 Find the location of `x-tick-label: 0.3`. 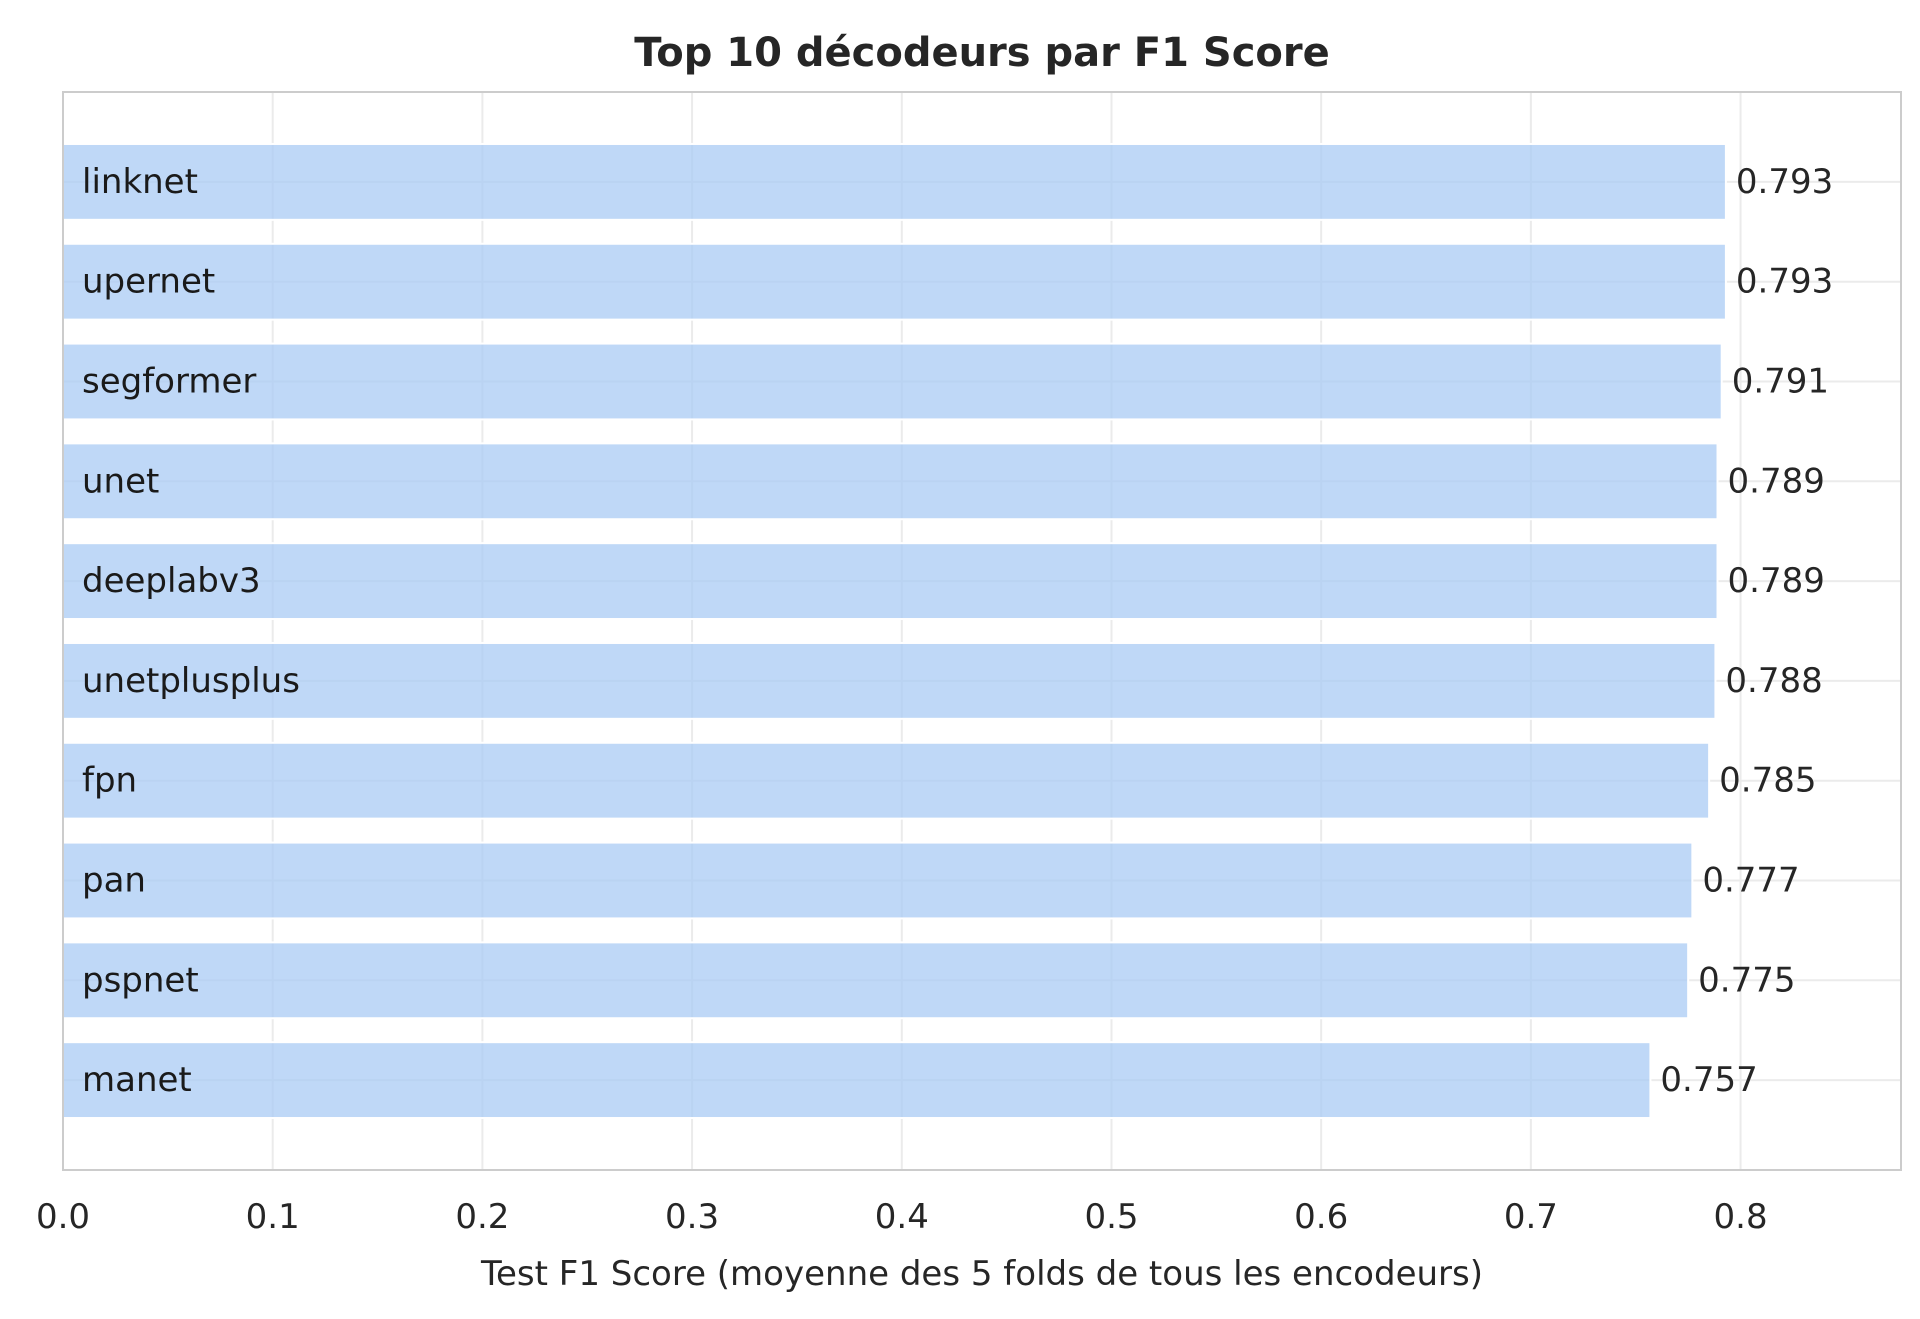

x-tick-label: 0.3 is located at coordinates (692, 1217).